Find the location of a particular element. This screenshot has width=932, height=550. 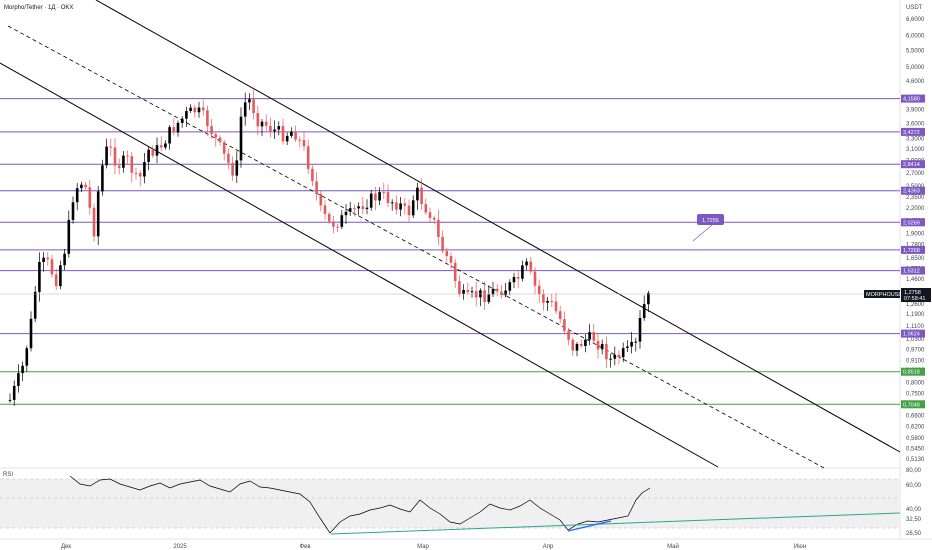

price-tick-label: 1,6500 is located at coordinates (915, 259).